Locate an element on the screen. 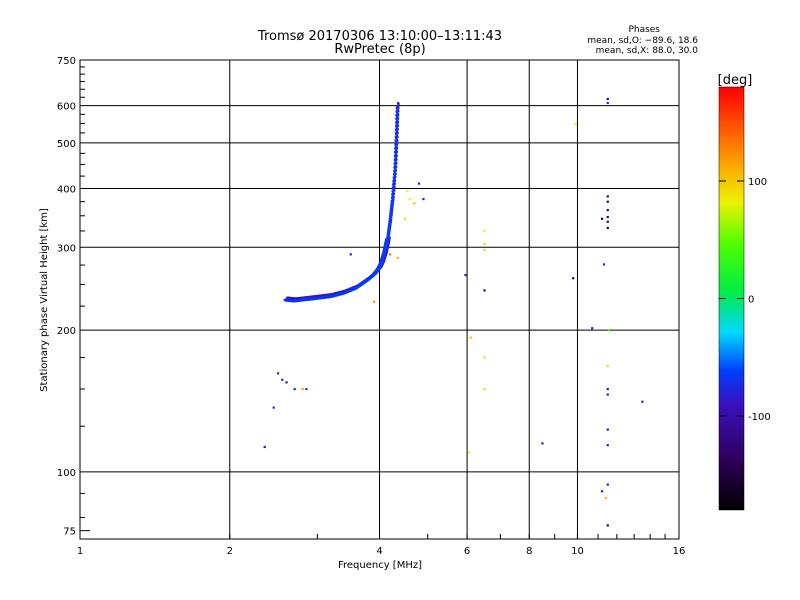 This screenshot has width=800, height=600. chart-title: Tromsø 20170306 13:10:00–13:11:43 is located at coordinates (379, 36).